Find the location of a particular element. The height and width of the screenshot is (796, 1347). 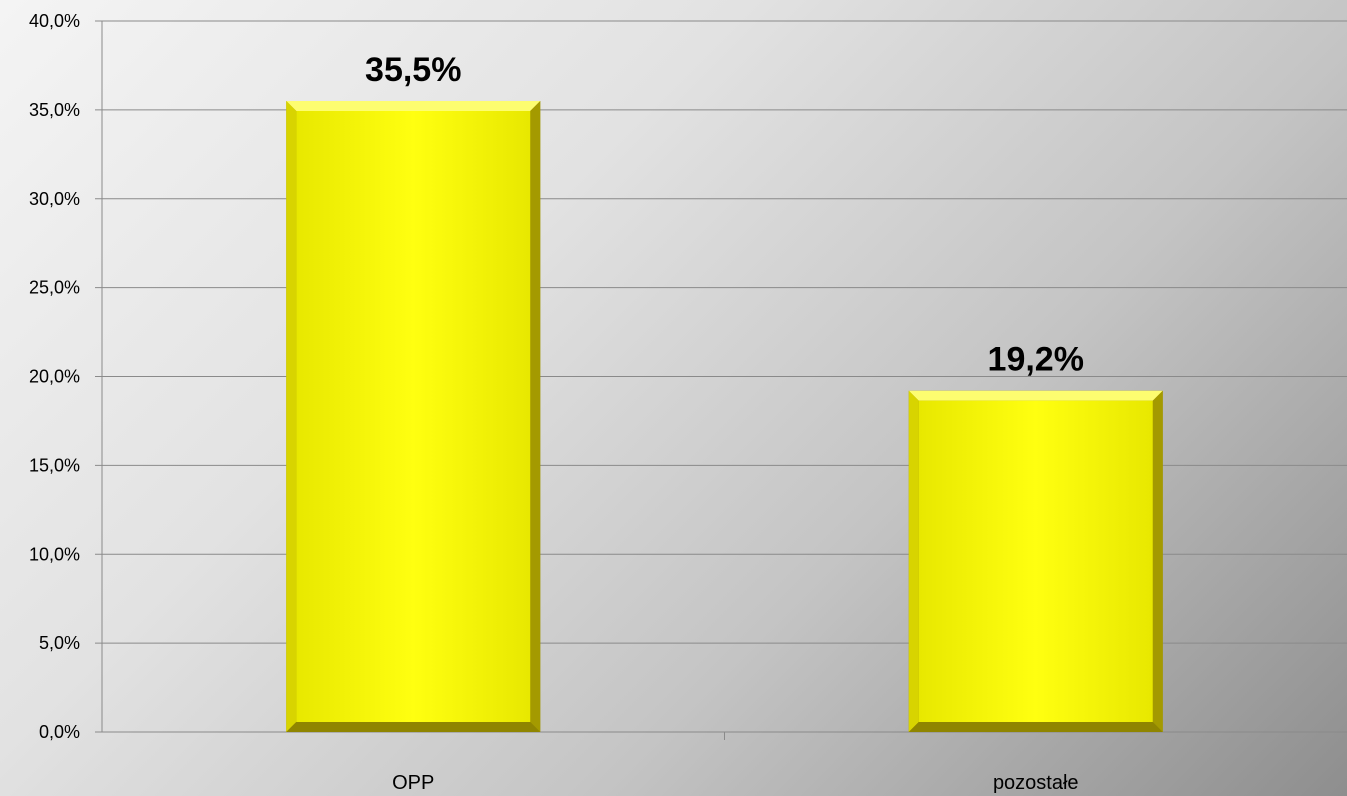

data-label: 35,5% is located at coordinates (413, 70).